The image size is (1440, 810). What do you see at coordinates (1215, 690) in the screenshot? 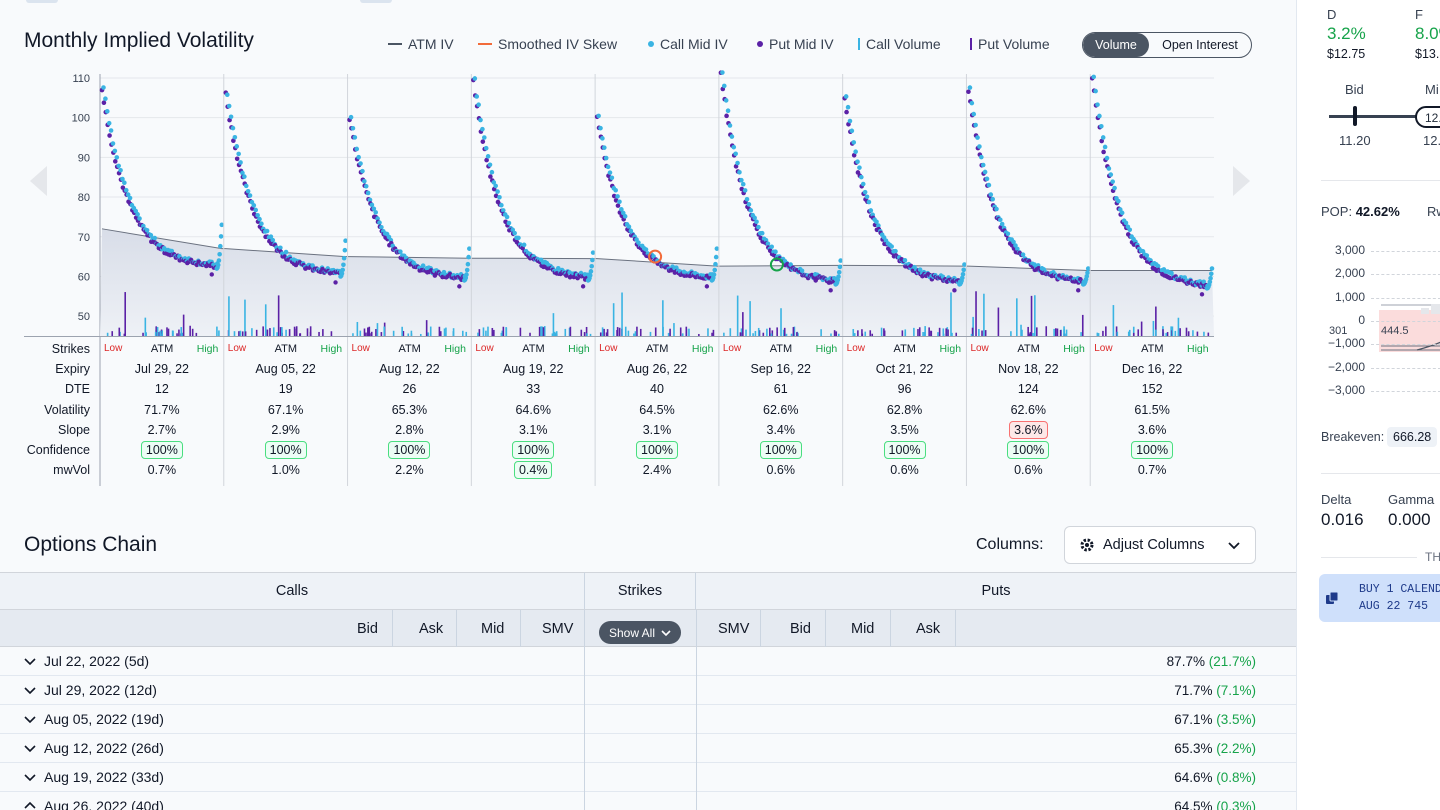
I see `expiry-row-iv: 71.7% (7.1%)` at bounding box center [1215, 690].